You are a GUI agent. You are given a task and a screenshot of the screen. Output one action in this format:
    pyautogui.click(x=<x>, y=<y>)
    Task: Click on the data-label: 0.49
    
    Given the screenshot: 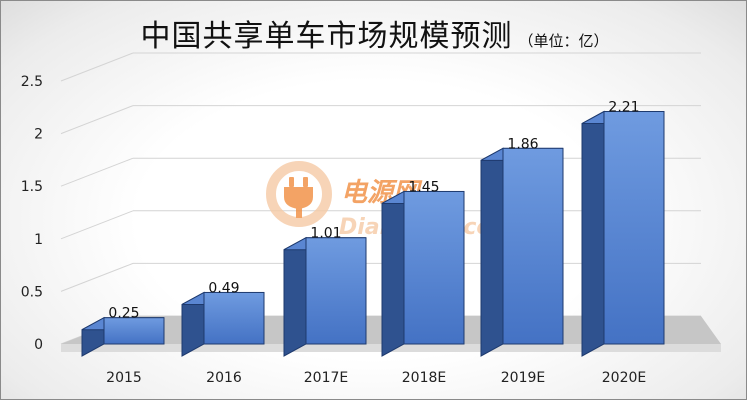 What is the action you would take?
    pyautogui.click(x=223, y=288)
    